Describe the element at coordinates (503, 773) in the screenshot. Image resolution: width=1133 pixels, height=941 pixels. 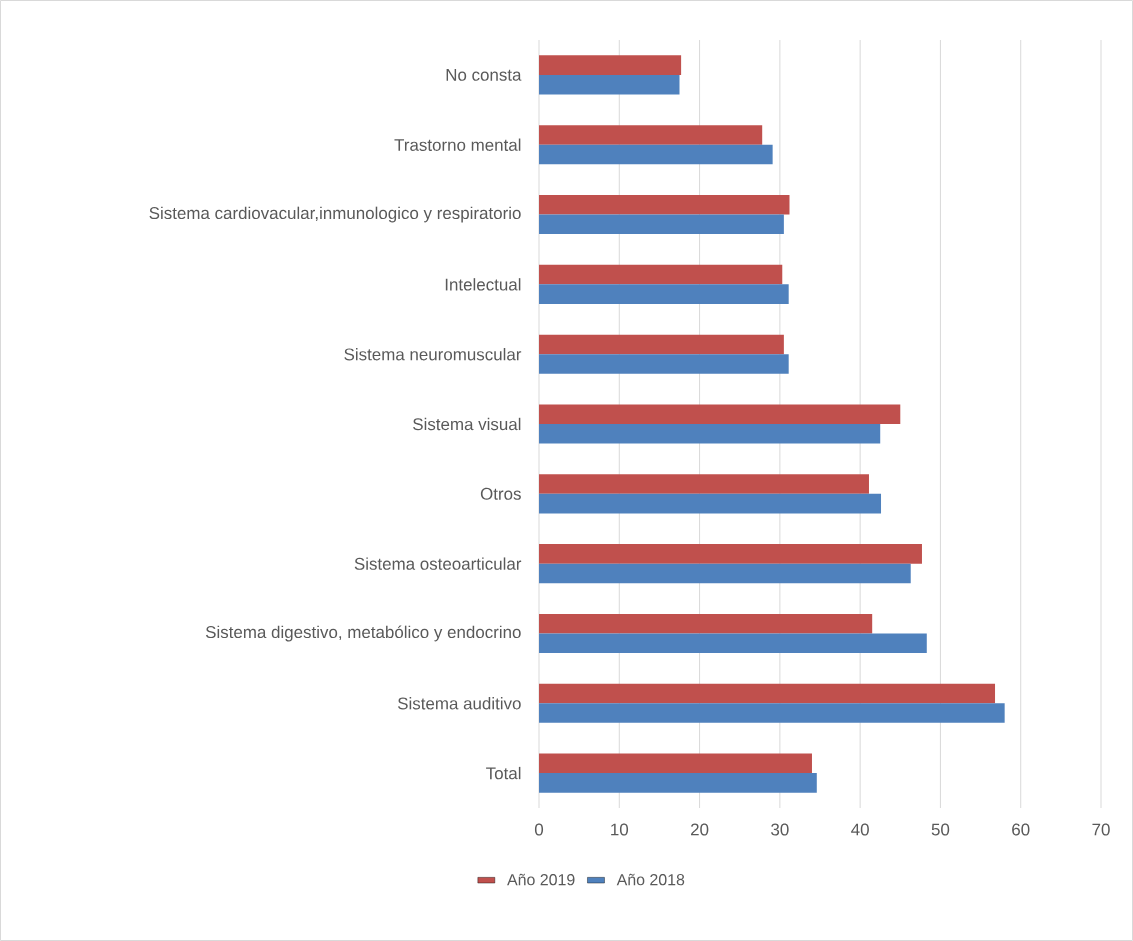
I see `y-tick-label: Total` at that location.